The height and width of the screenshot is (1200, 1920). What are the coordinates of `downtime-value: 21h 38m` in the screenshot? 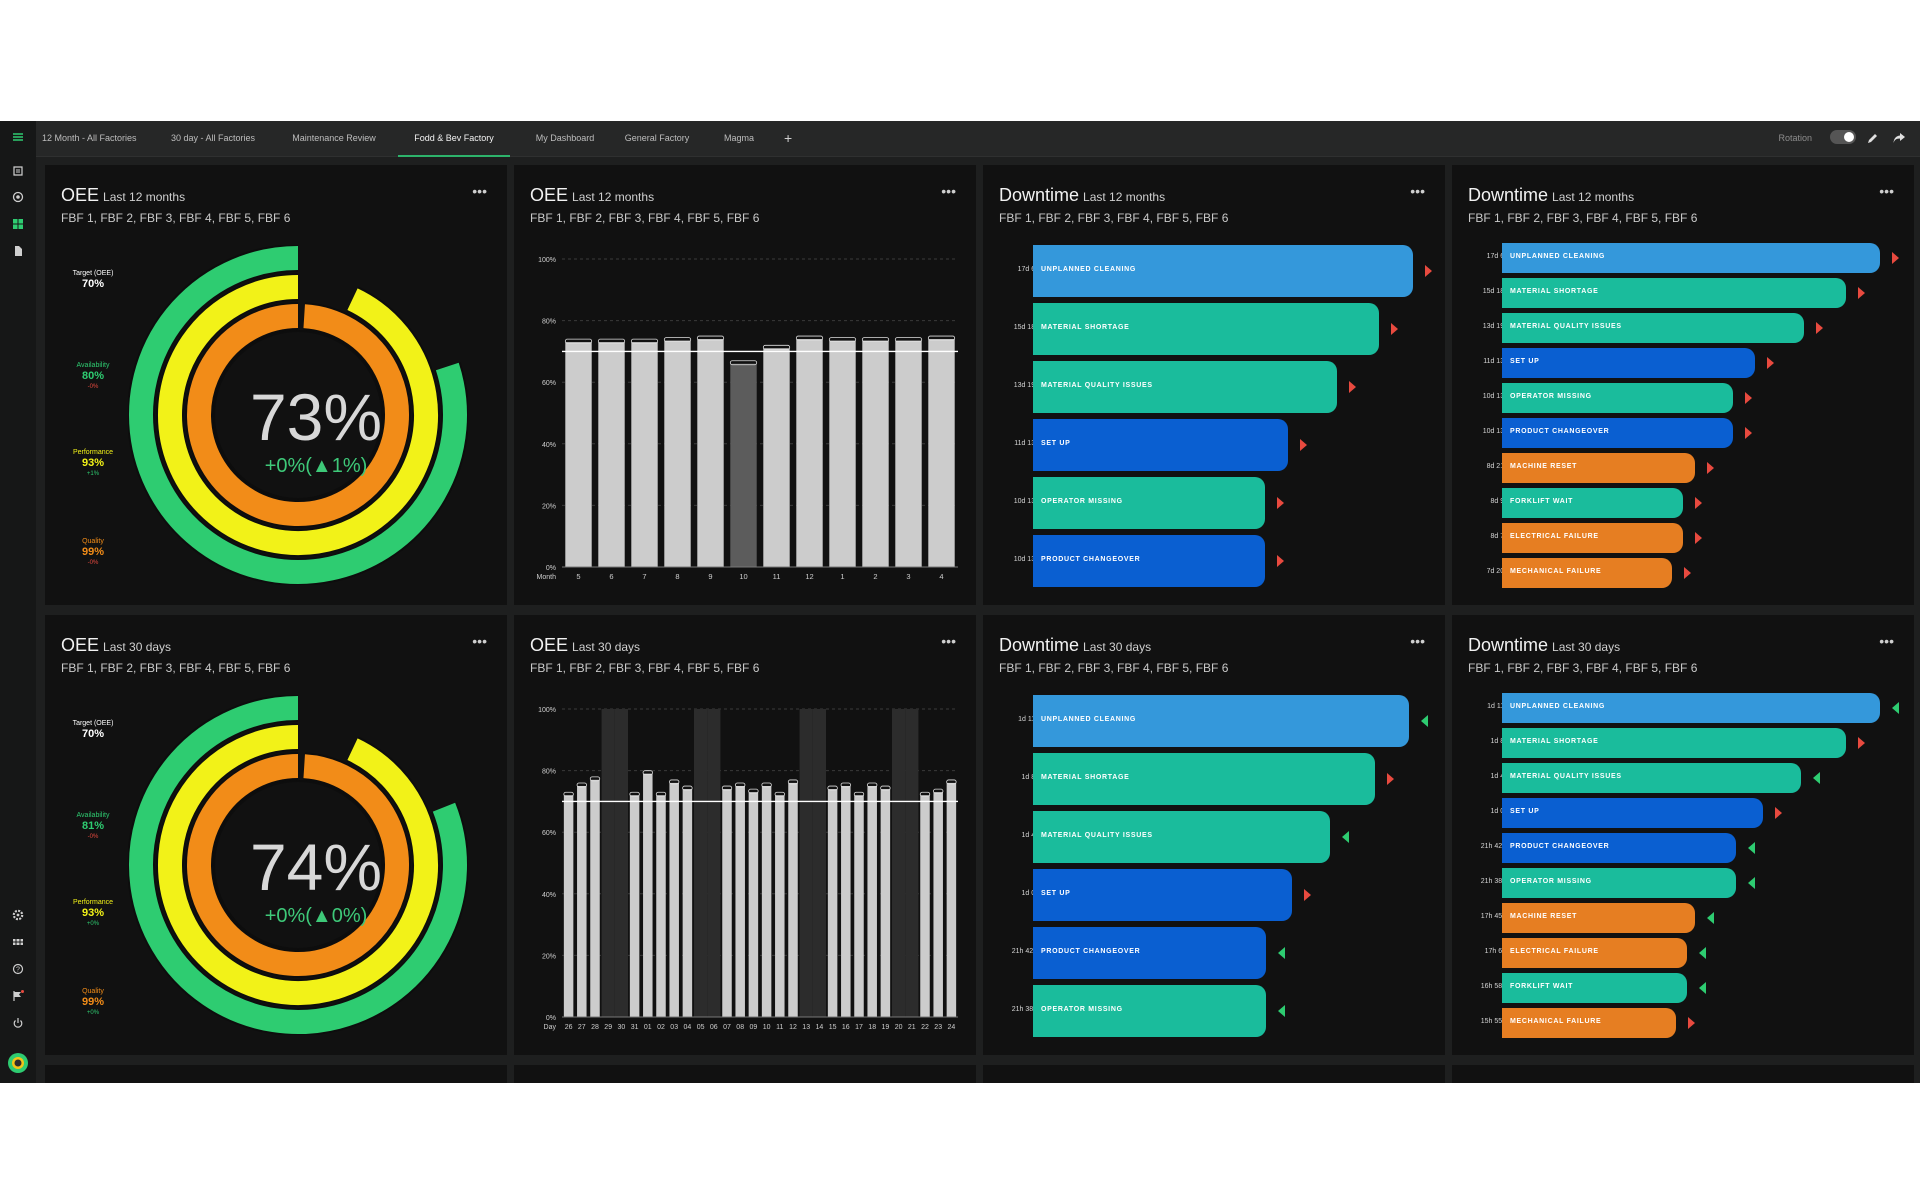 It's located at (1494, 881).